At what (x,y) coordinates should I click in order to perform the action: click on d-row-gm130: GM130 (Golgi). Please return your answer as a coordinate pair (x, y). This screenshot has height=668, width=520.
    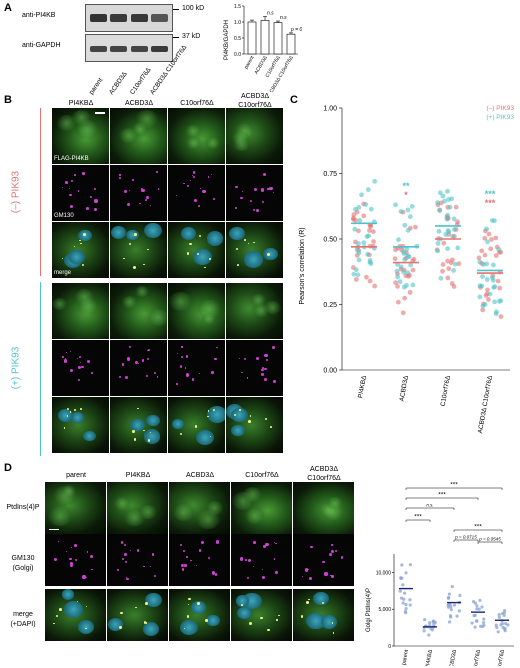
    Looking at the image, I should click on (23, 563).